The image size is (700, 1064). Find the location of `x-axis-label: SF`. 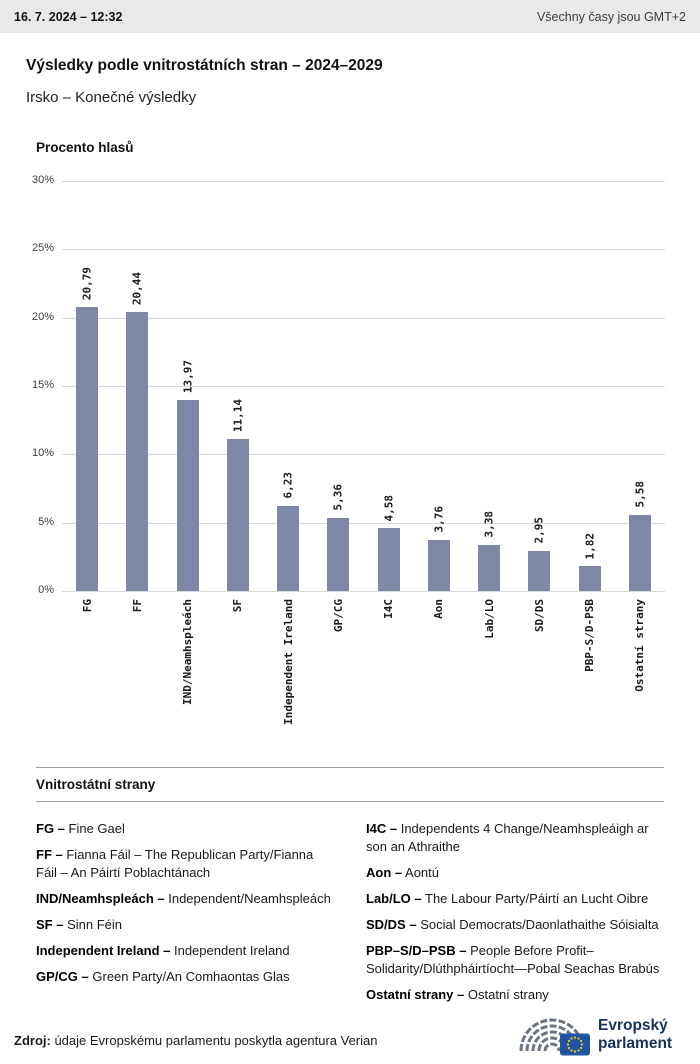

x-axis-label: SF is located at coordinates (238, 669).